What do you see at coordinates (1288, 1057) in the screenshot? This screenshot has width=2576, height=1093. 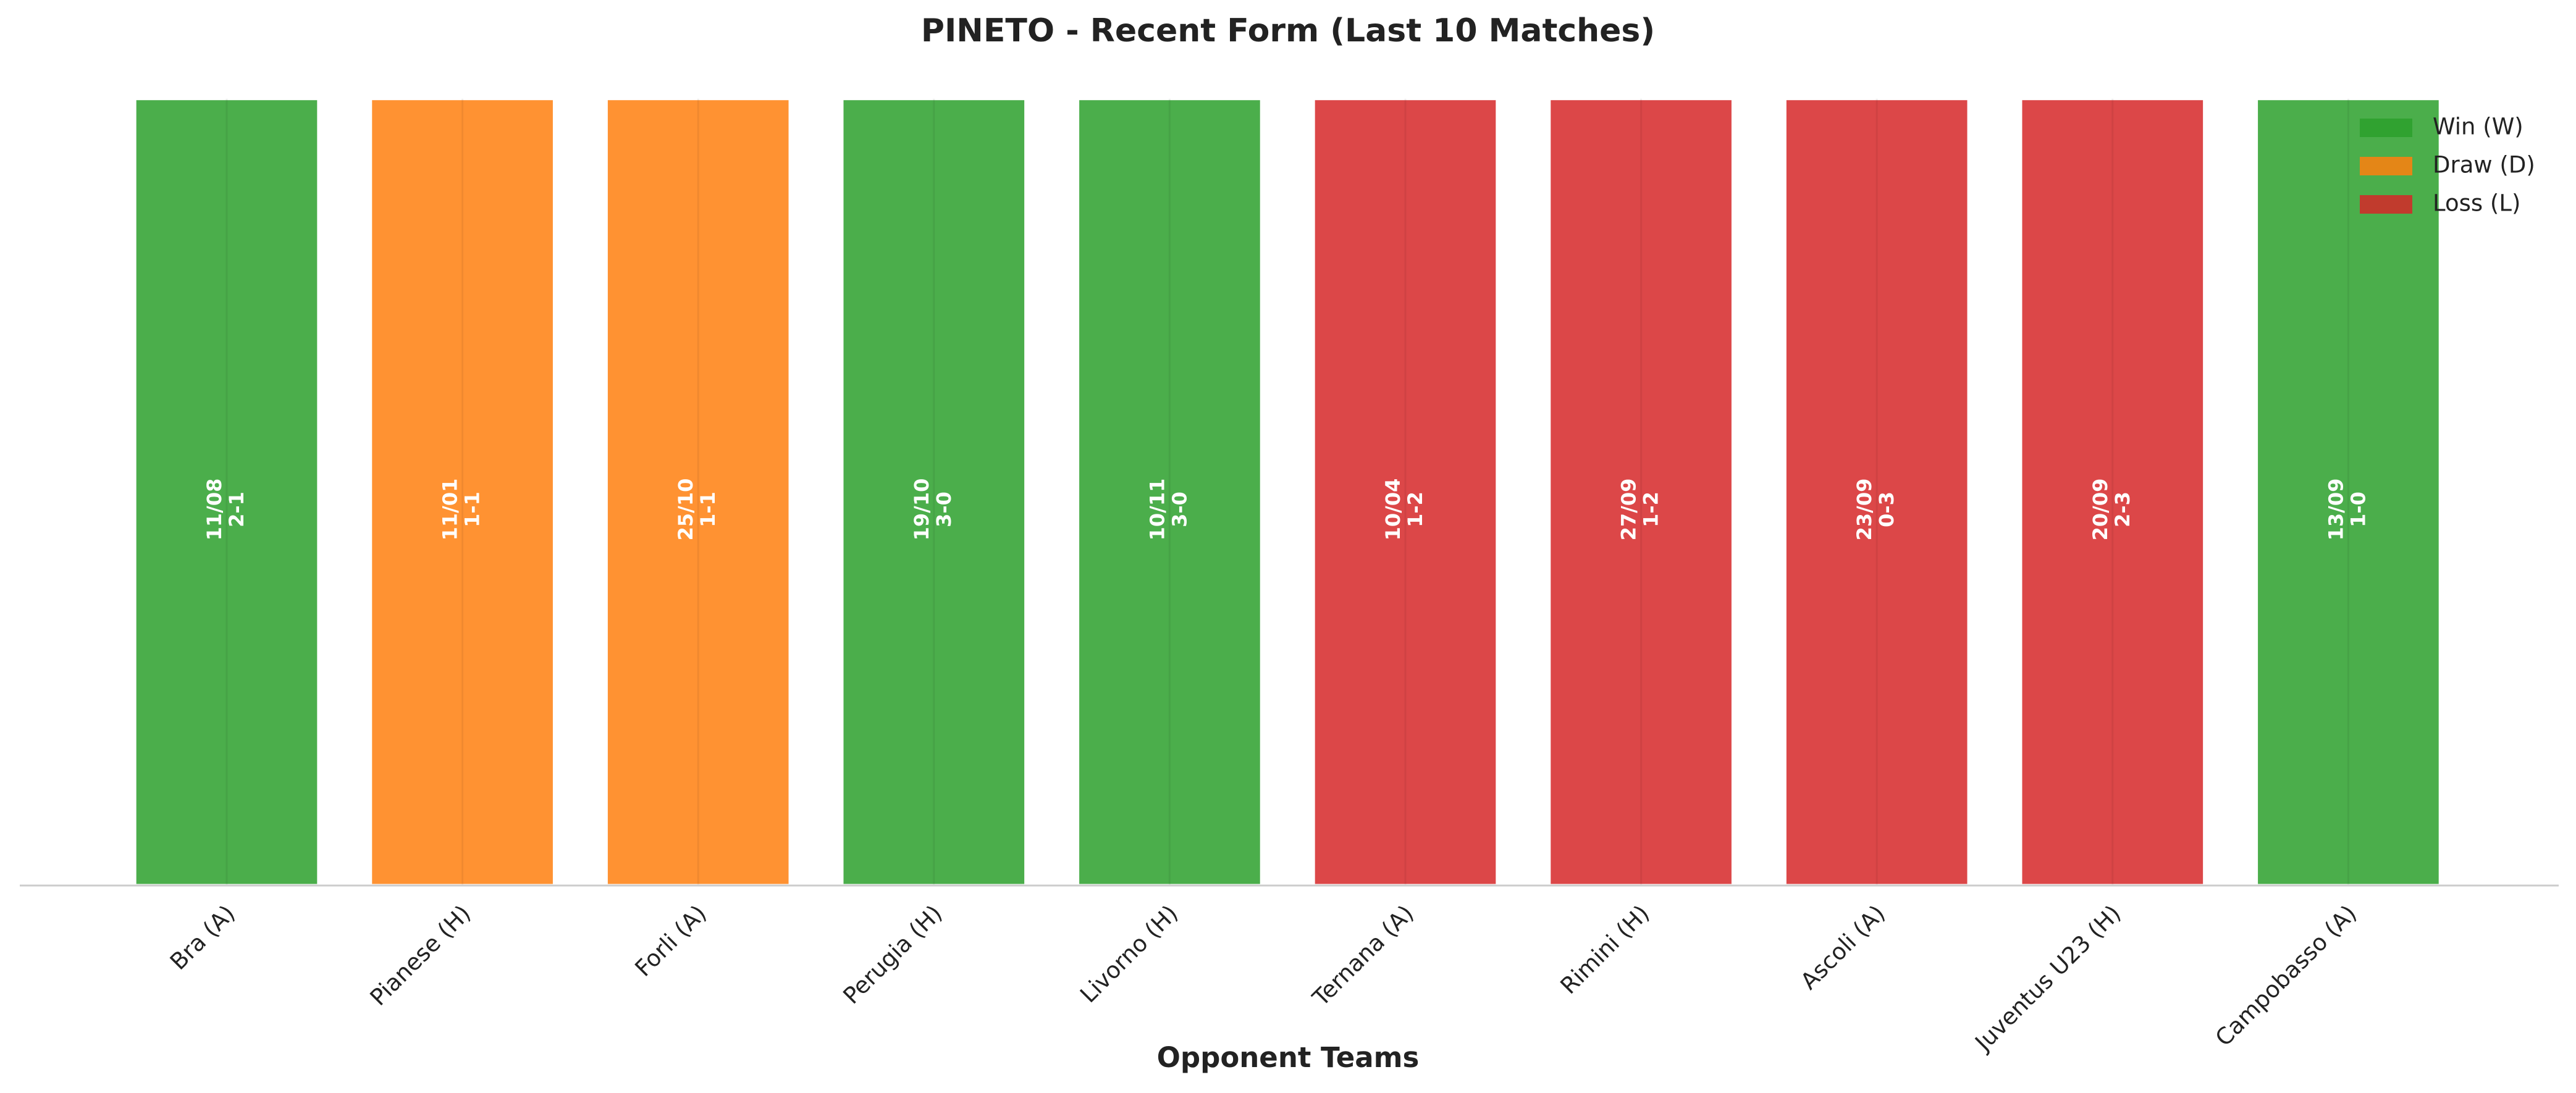 I see `x-axis-label: Opponent Teams` at bounding box center [1288, 1057].